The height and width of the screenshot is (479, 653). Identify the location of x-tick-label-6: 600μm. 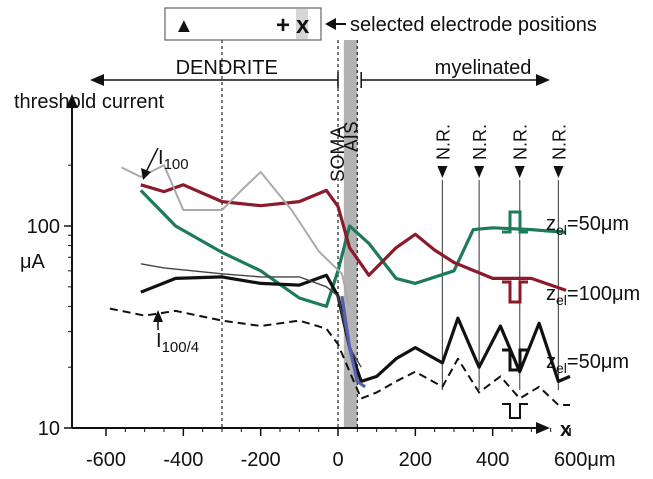
(585, 460).